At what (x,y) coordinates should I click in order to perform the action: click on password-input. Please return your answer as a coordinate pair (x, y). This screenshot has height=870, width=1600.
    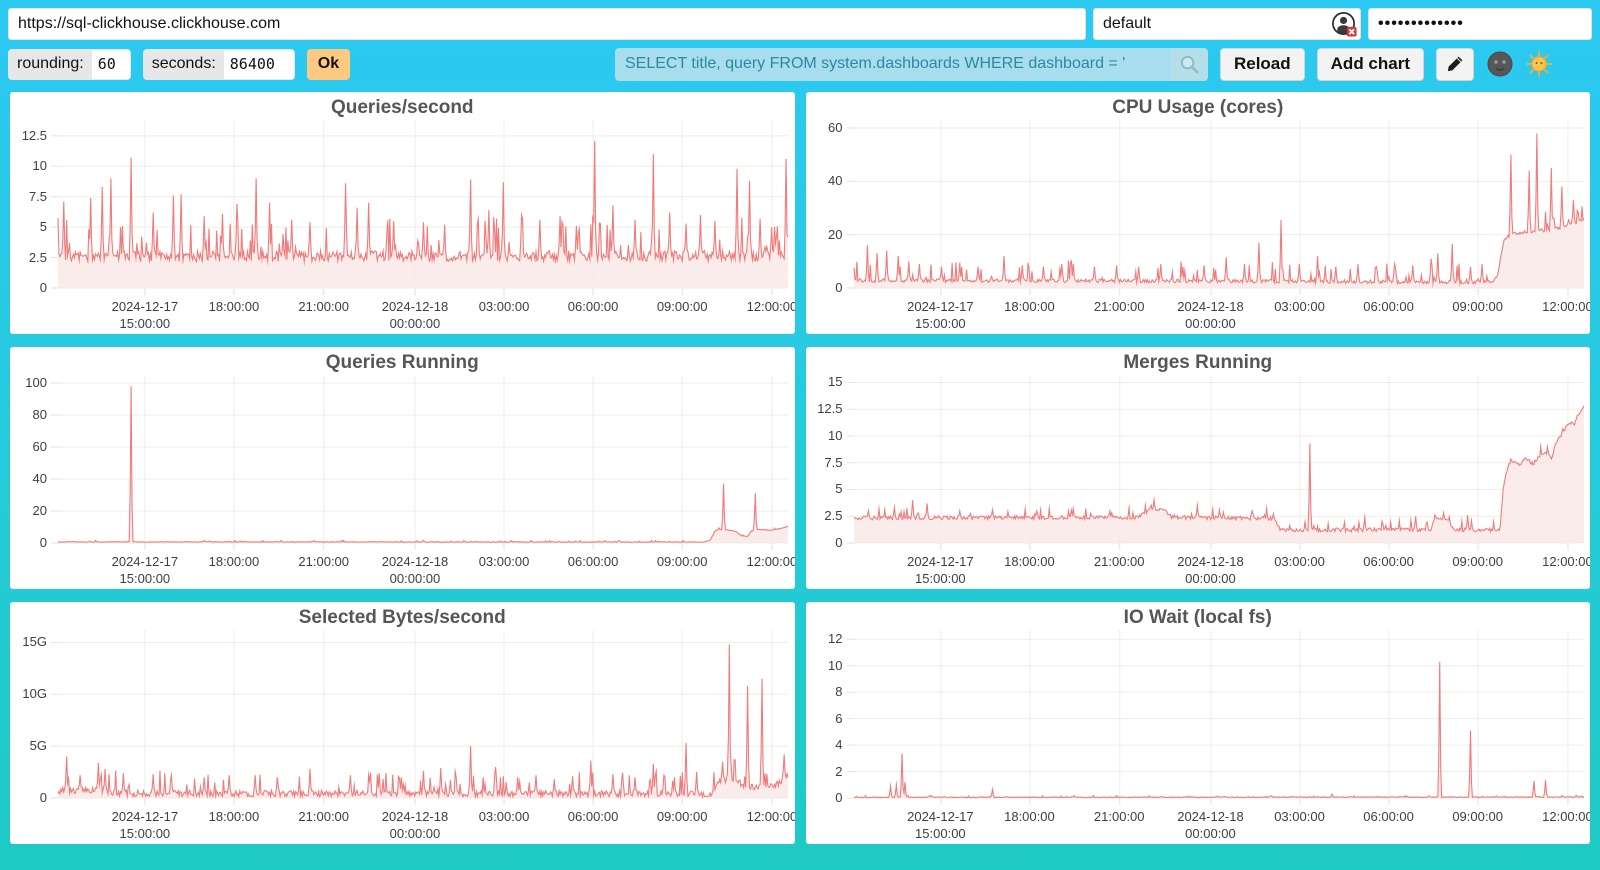
    Looking at the image, I should click on (1480, 24).